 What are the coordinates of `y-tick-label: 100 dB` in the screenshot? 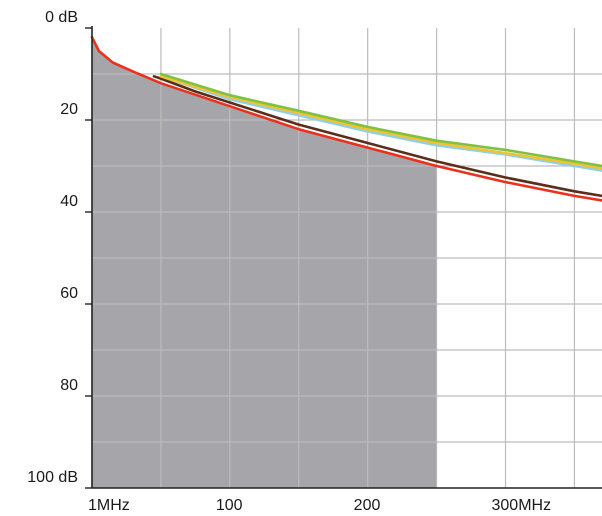 It's located at (52, 477).